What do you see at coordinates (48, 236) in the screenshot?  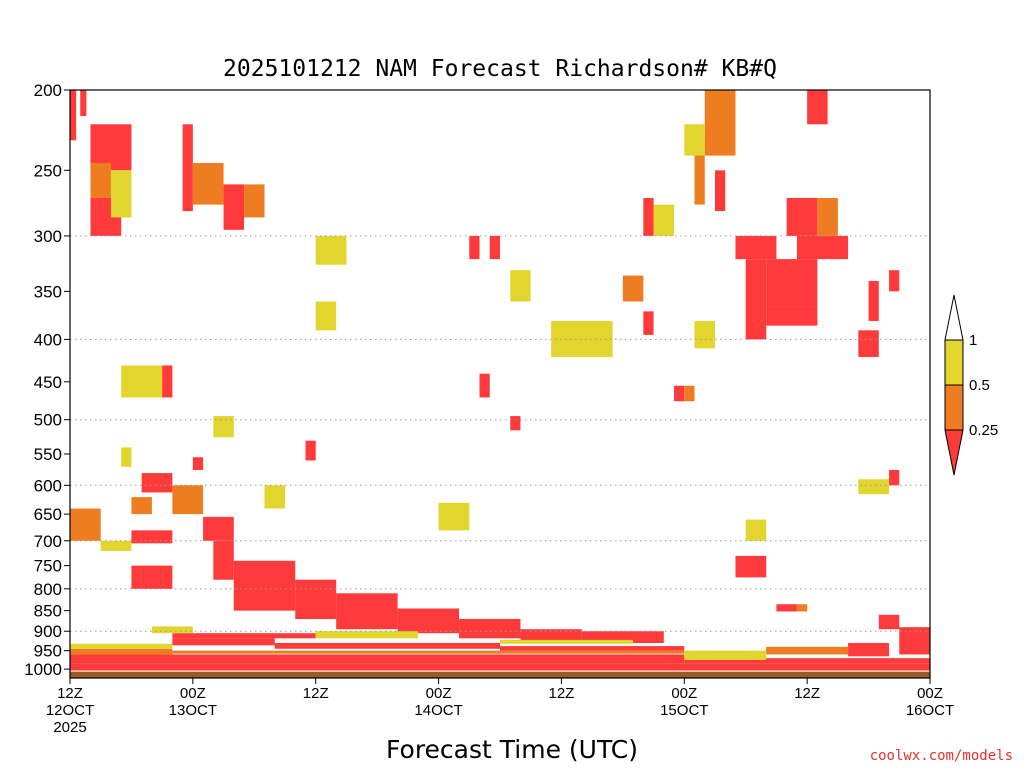 I see `y-tick-label: 300` at bounding box center [48, 236].